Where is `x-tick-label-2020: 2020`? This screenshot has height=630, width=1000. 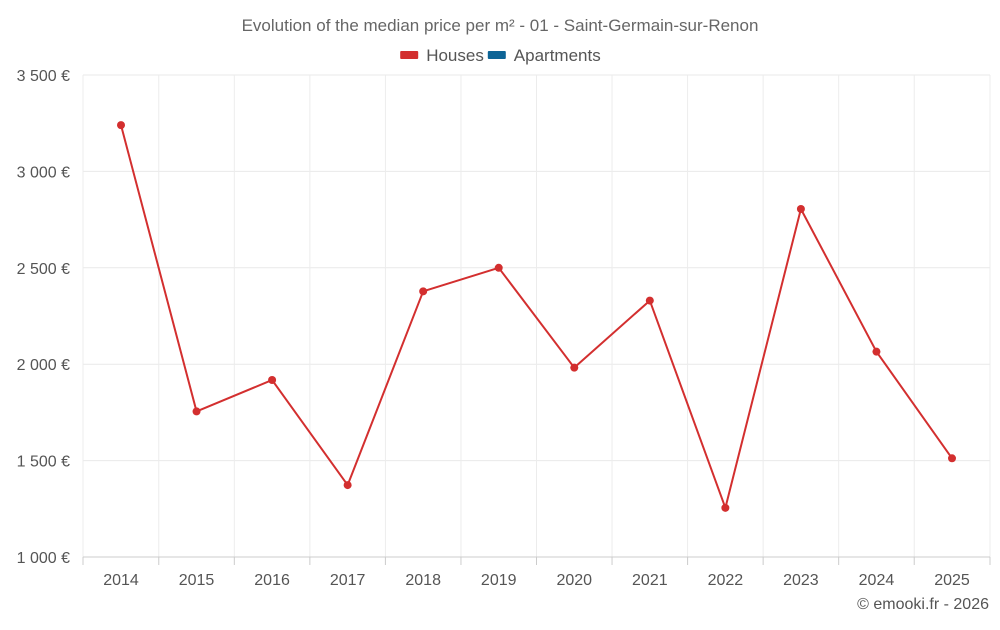 x-tick-label-2020: 2020 is located at coordinates (574, 580).